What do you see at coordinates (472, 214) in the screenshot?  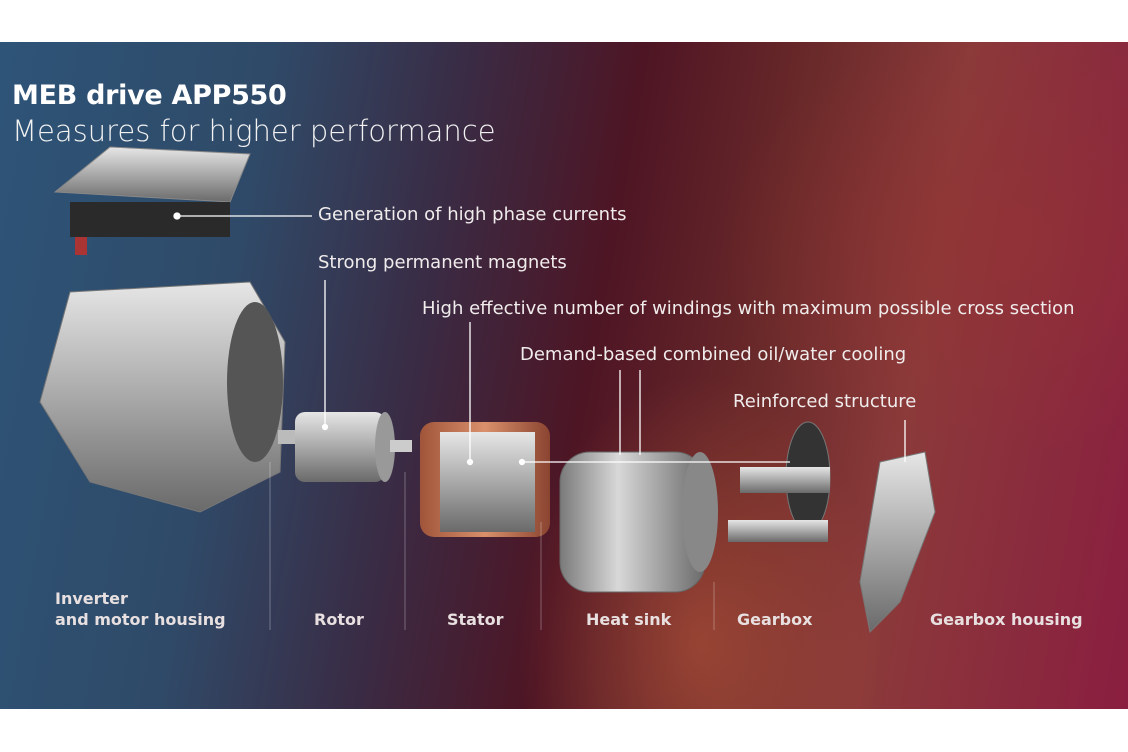 I see `callout-phase-currents: Generation of high phase currents` at bounding box center [472, 214].